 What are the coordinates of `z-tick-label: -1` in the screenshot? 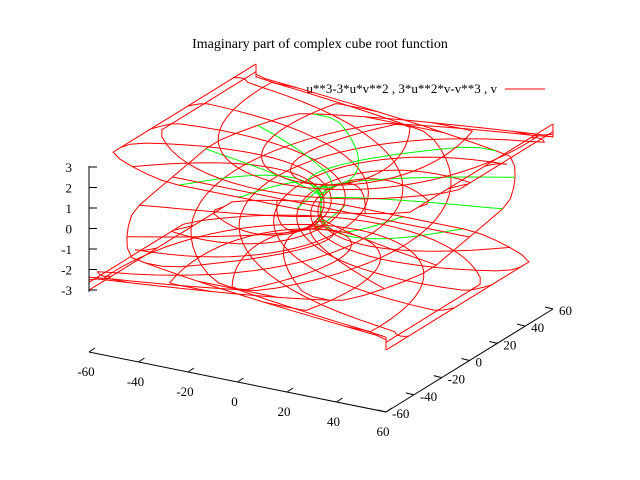 It's located at (66, 249).